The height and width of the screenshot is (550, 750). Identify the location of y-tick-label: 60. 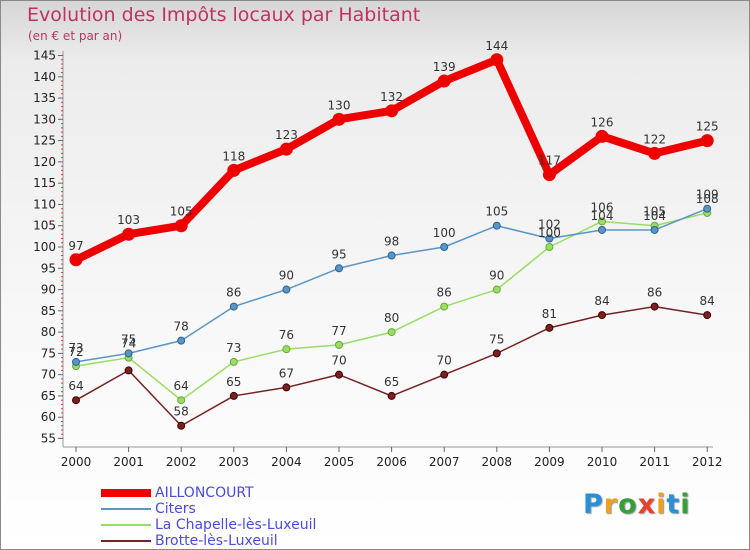
(48, 417).